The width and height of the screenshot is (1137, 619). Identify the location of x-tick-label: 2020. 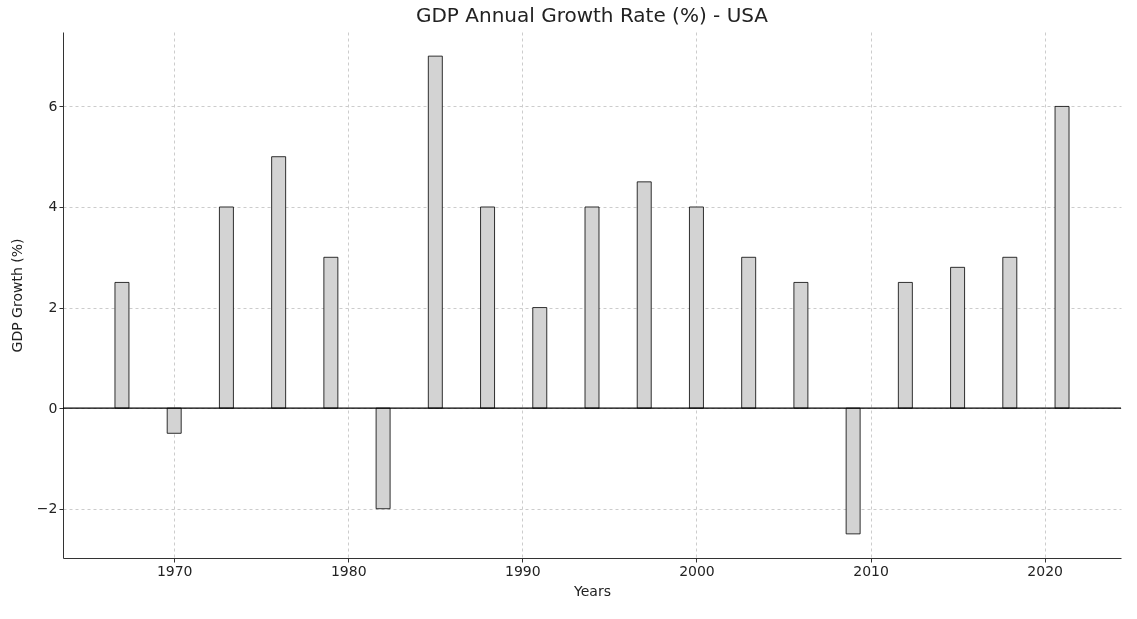
(1045, 570).